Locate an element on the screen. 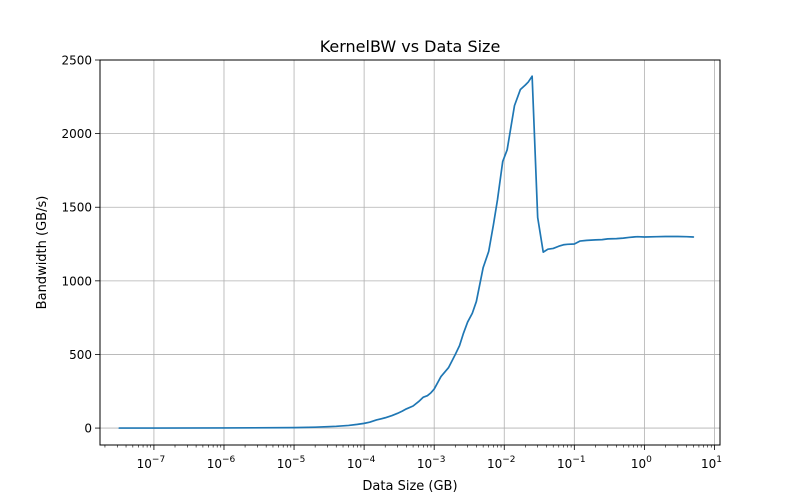 Image resolution: width=800 pixels, height=500 pixels. x-tick-label: 10⁻¹ is located at coordinates (571, 463).